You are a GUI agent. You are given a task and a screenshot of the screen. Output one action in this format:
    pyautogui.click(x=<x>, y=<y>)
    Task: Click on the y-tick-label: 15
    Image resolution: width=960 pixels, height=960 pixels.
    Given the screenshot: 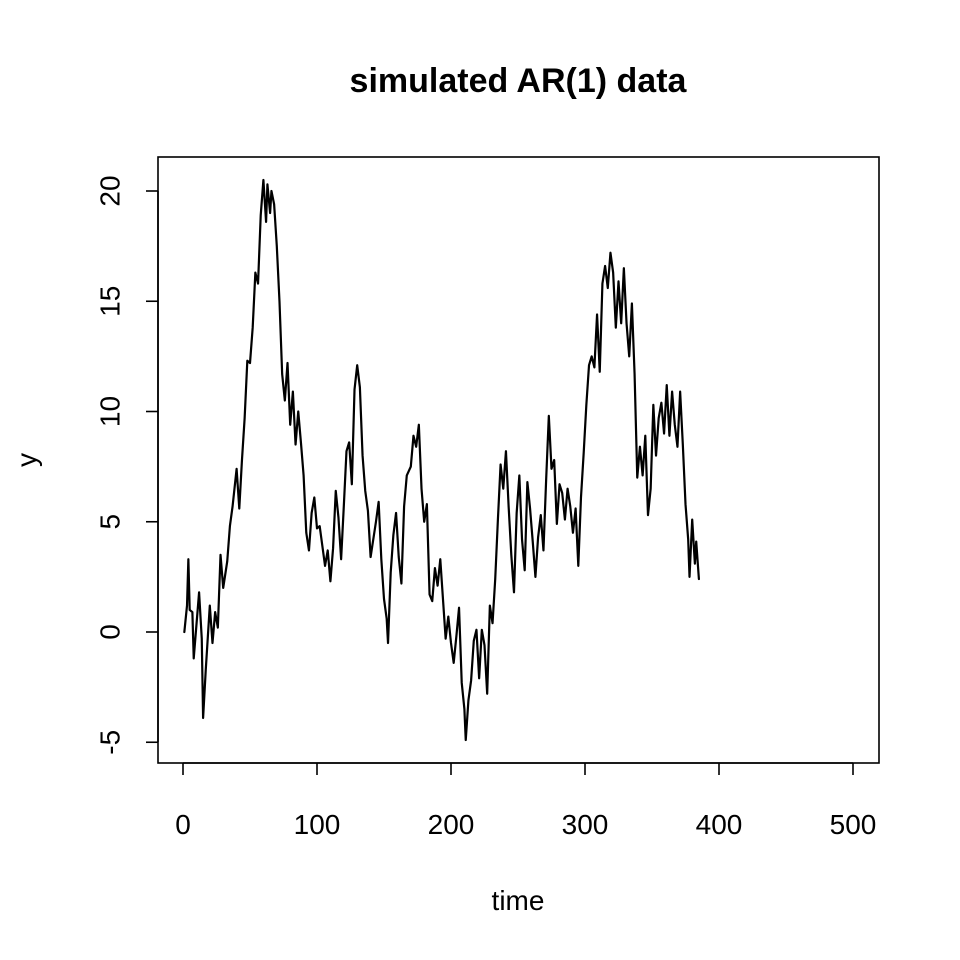 What is the action you would take?
    pyautogui.click(x=110, y=301)
    